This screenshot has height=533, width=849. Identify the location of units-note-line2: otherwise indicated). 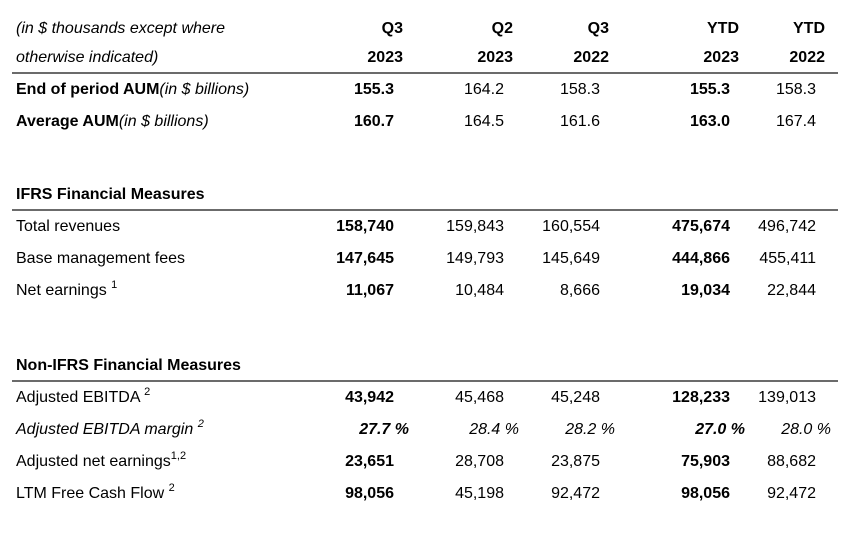
(87, 57).